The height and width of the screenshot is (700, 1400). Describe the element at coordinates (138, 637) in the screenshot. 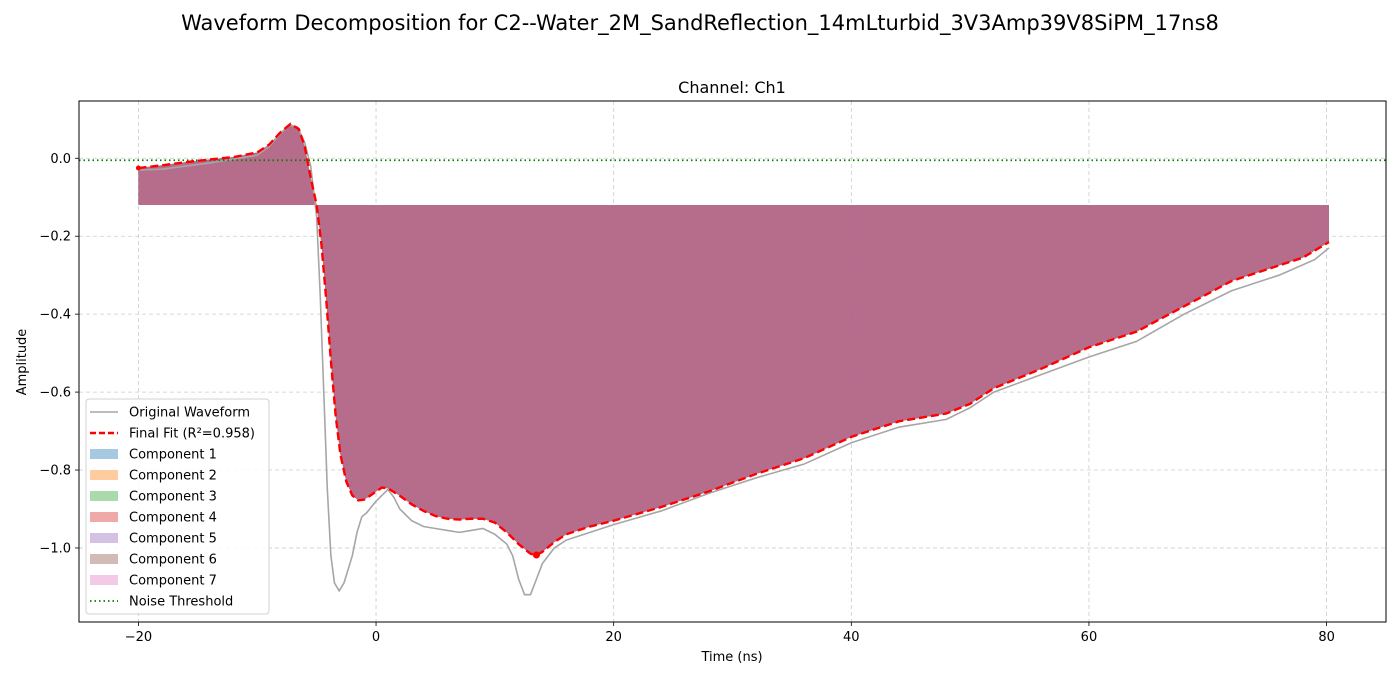

I see `x-tick-label: −20` at that location.